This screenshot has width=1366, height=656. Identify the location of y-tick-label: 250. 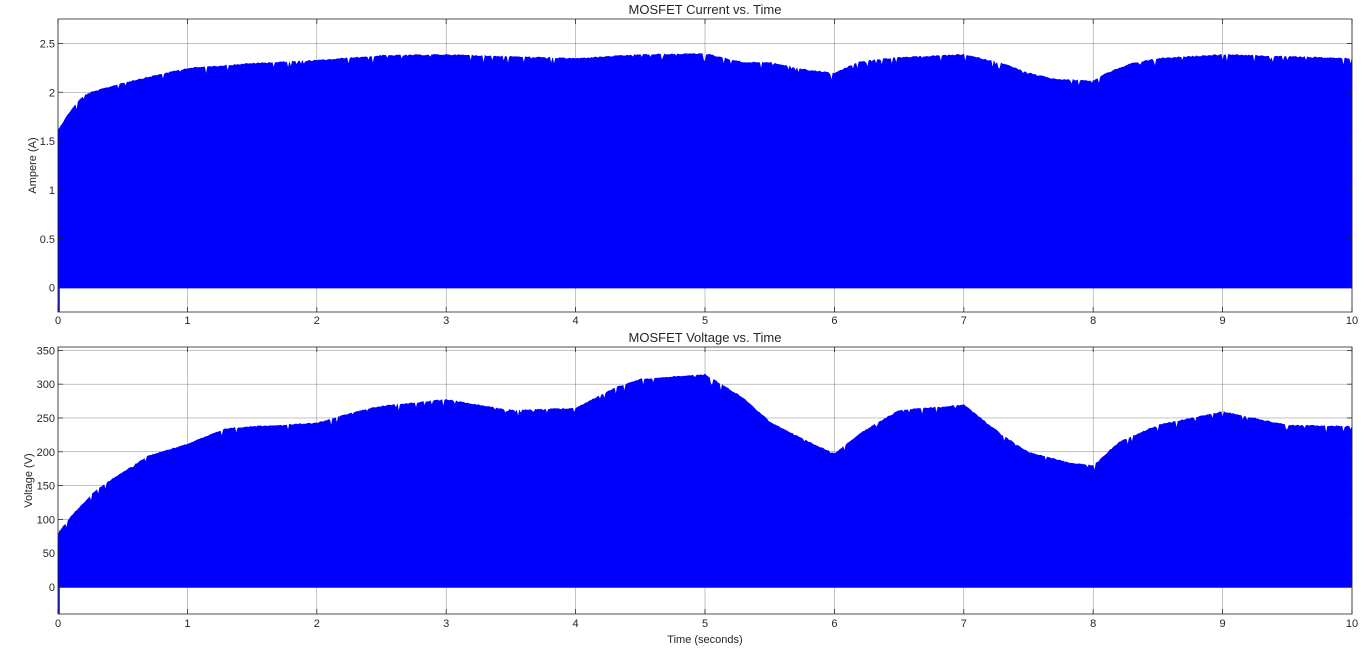
(46, 419).